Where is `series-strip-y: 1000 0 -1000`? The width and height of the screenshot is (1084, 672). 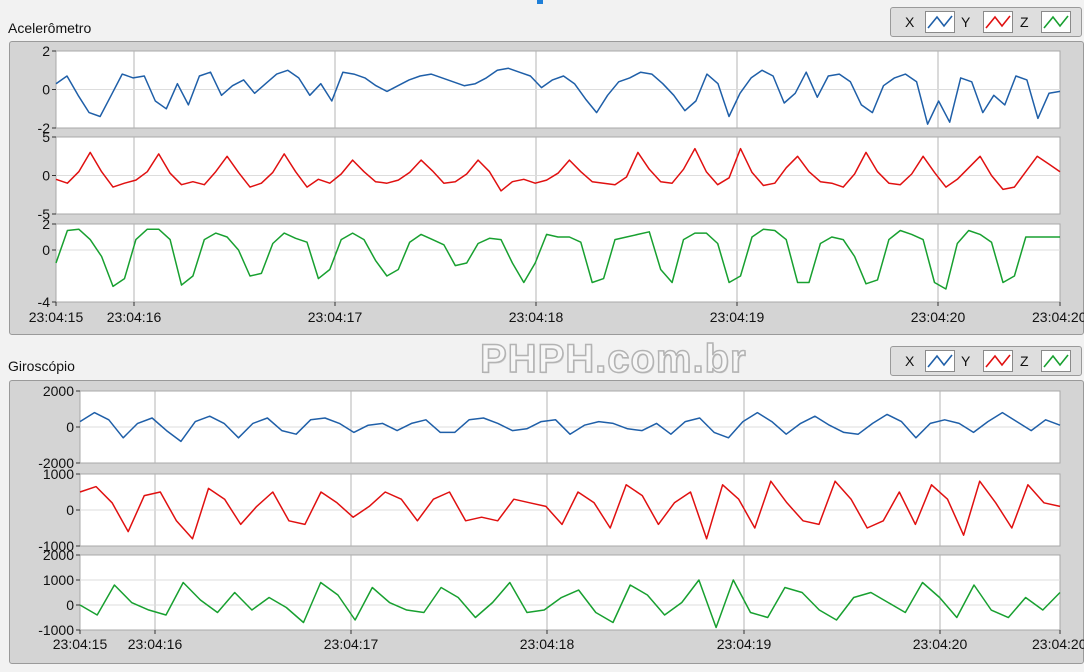
series-strip-y: 1000 0 -1000 is located at coordinates (549, 510).